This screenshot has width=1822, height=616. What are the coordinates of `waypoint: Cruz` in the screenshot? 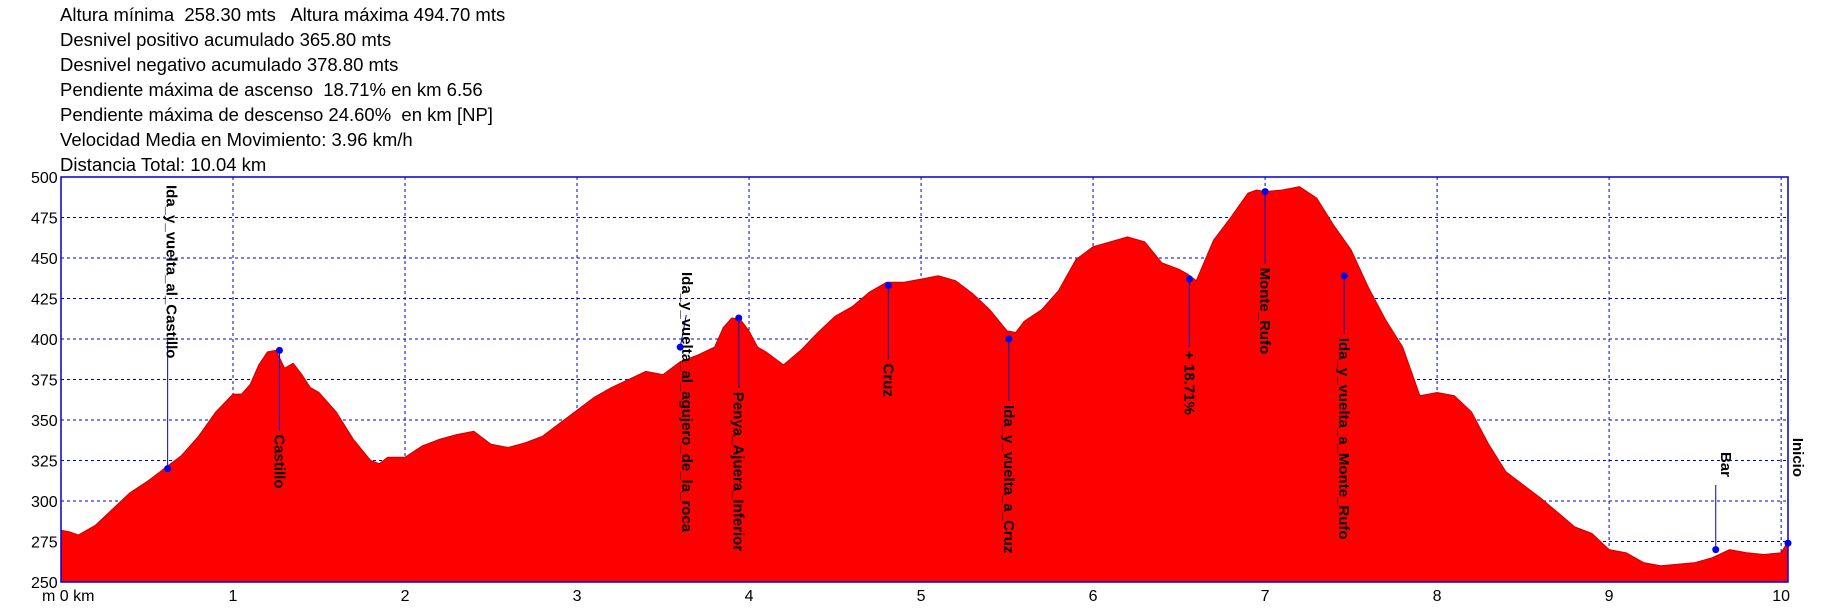 It's located at (887, 339).